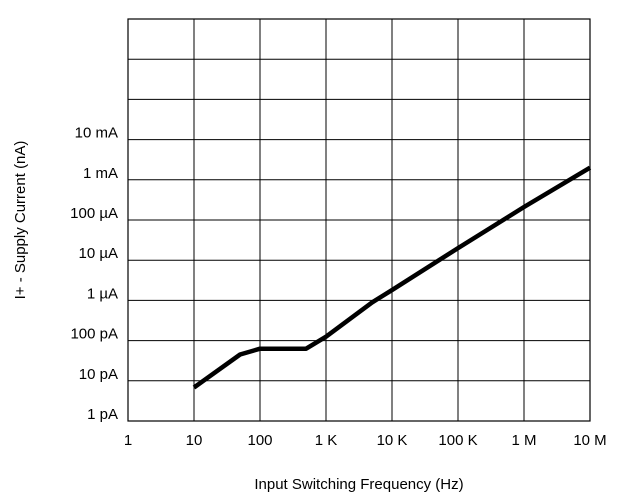 This screenshot has width=622, height=497. What do you see at coordinates (20, 220) in the screenshot?
I see `y-axis-label: I+ - Supply Current (nA)` at bounding box center [20, 220].